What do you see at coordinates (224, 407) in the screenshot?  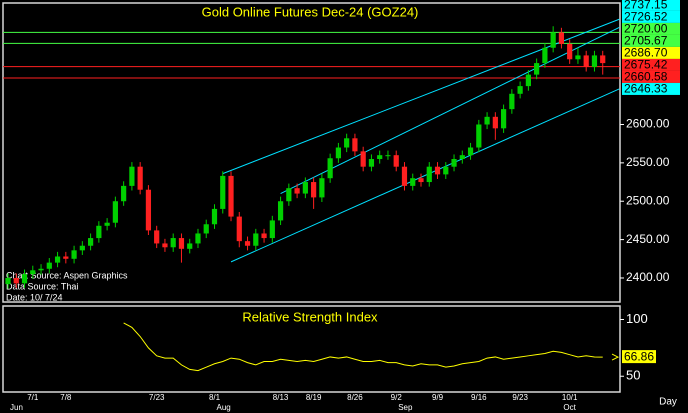 I see `month-label: Aug` at bounding box center [224, 407].